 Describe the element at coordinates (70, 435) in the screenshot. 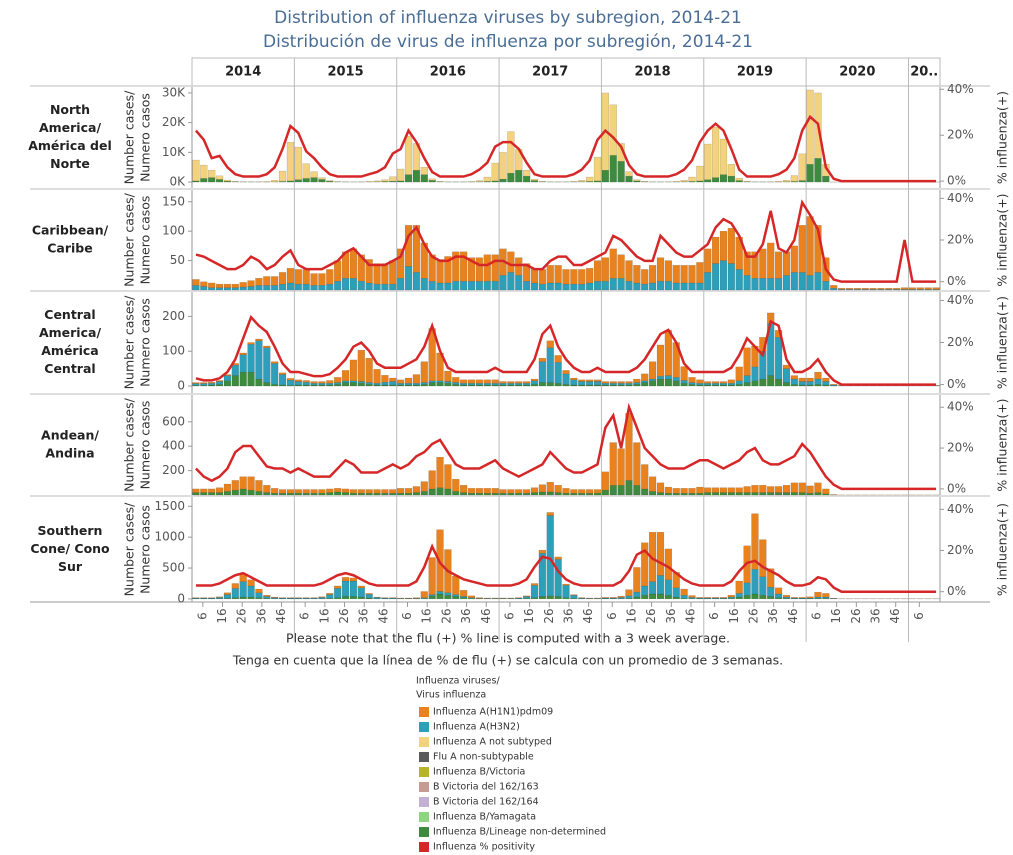

I see `row-label: Andean/` at that location.